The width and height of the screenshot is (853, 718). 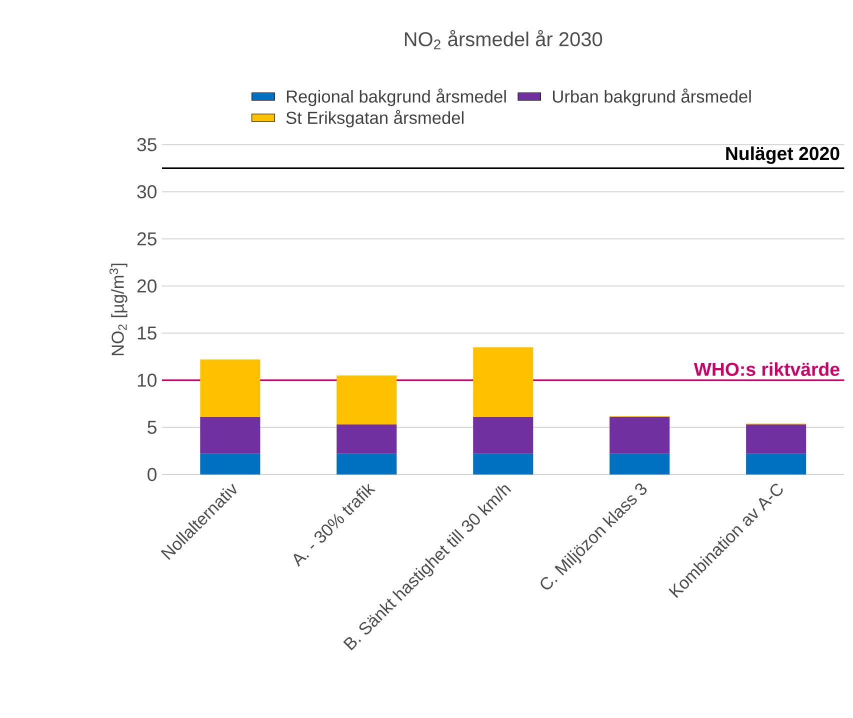 I want to click on legend-label: Urban bakgrund årsmedel, so click(x=652, y=97).